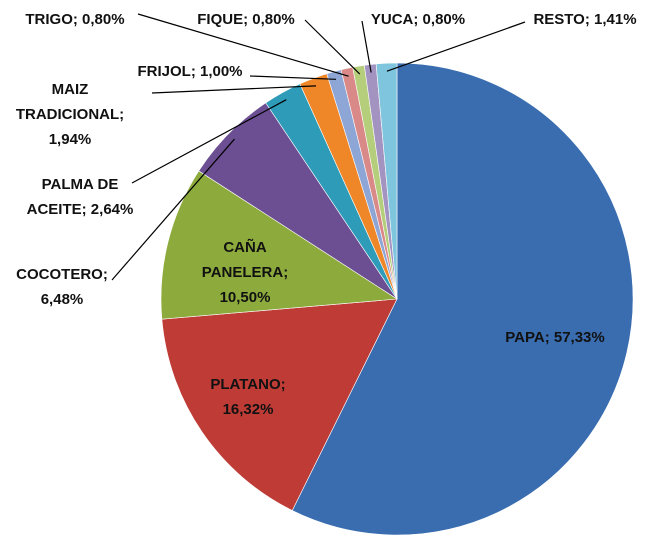 This screenshot has width=654, height=535. Describe the element at coordinates (245, 272) in the screenshot. I see `slice-label: PANELERA;` at that location.